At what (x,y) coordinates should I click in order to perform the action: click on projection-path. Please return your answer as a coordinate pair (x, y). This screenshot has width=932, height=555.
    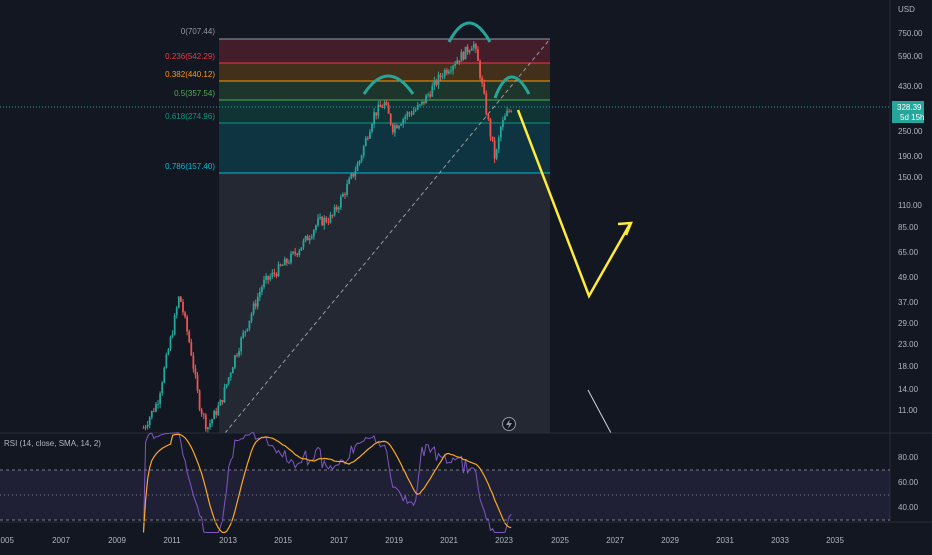
    Looking at the image, I should click on (574, 204).